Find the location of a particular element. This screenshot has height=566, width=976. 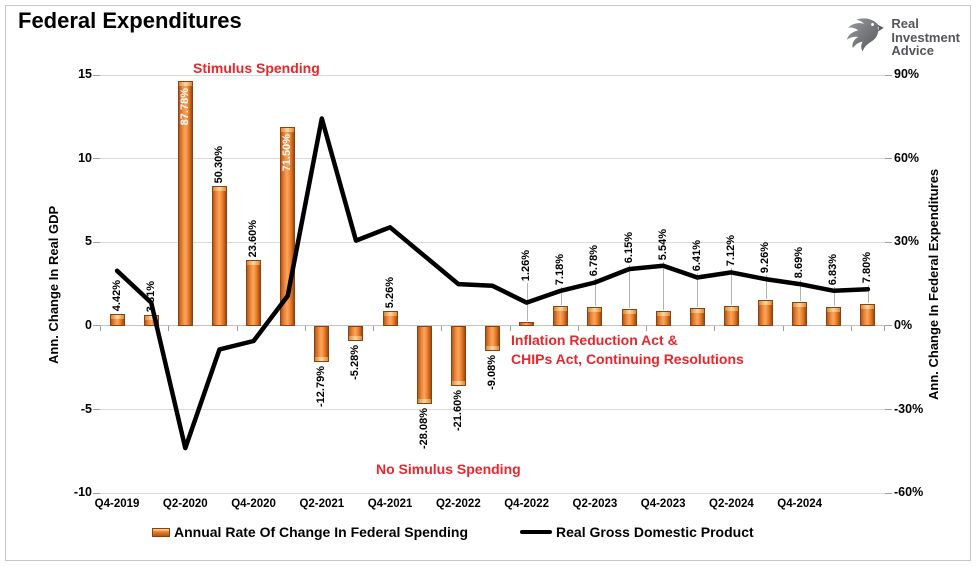

chart-title: Federal Expenditures is located at coordinates (130, 20).